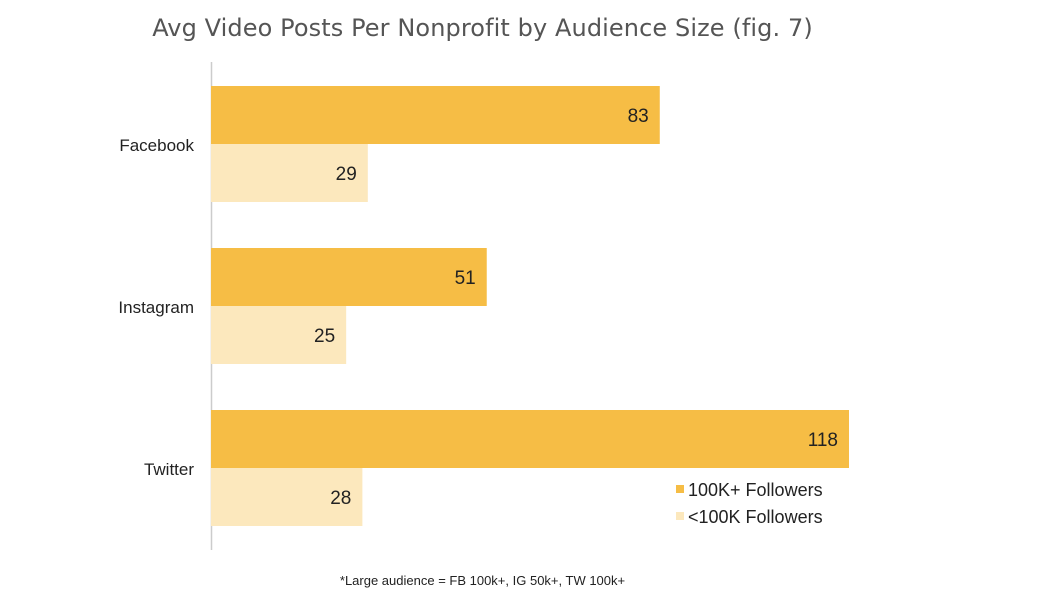  What do you see at coordinates (435, 115) in the screenshot?
I see `bar-facebook-large` at bounding box center [435, 115].